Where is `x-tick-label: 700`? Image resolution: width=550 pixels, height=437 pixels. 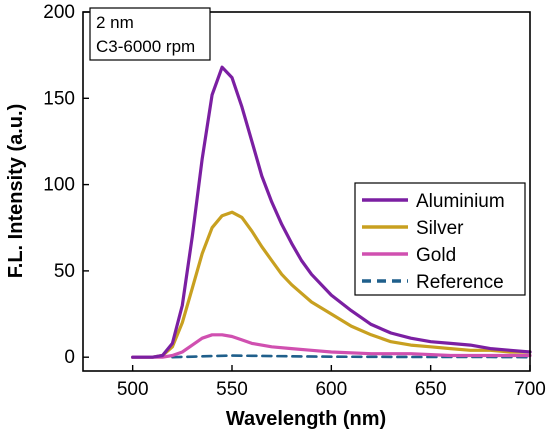 x-tick-label: 700 is located at coordinates (530, 389).